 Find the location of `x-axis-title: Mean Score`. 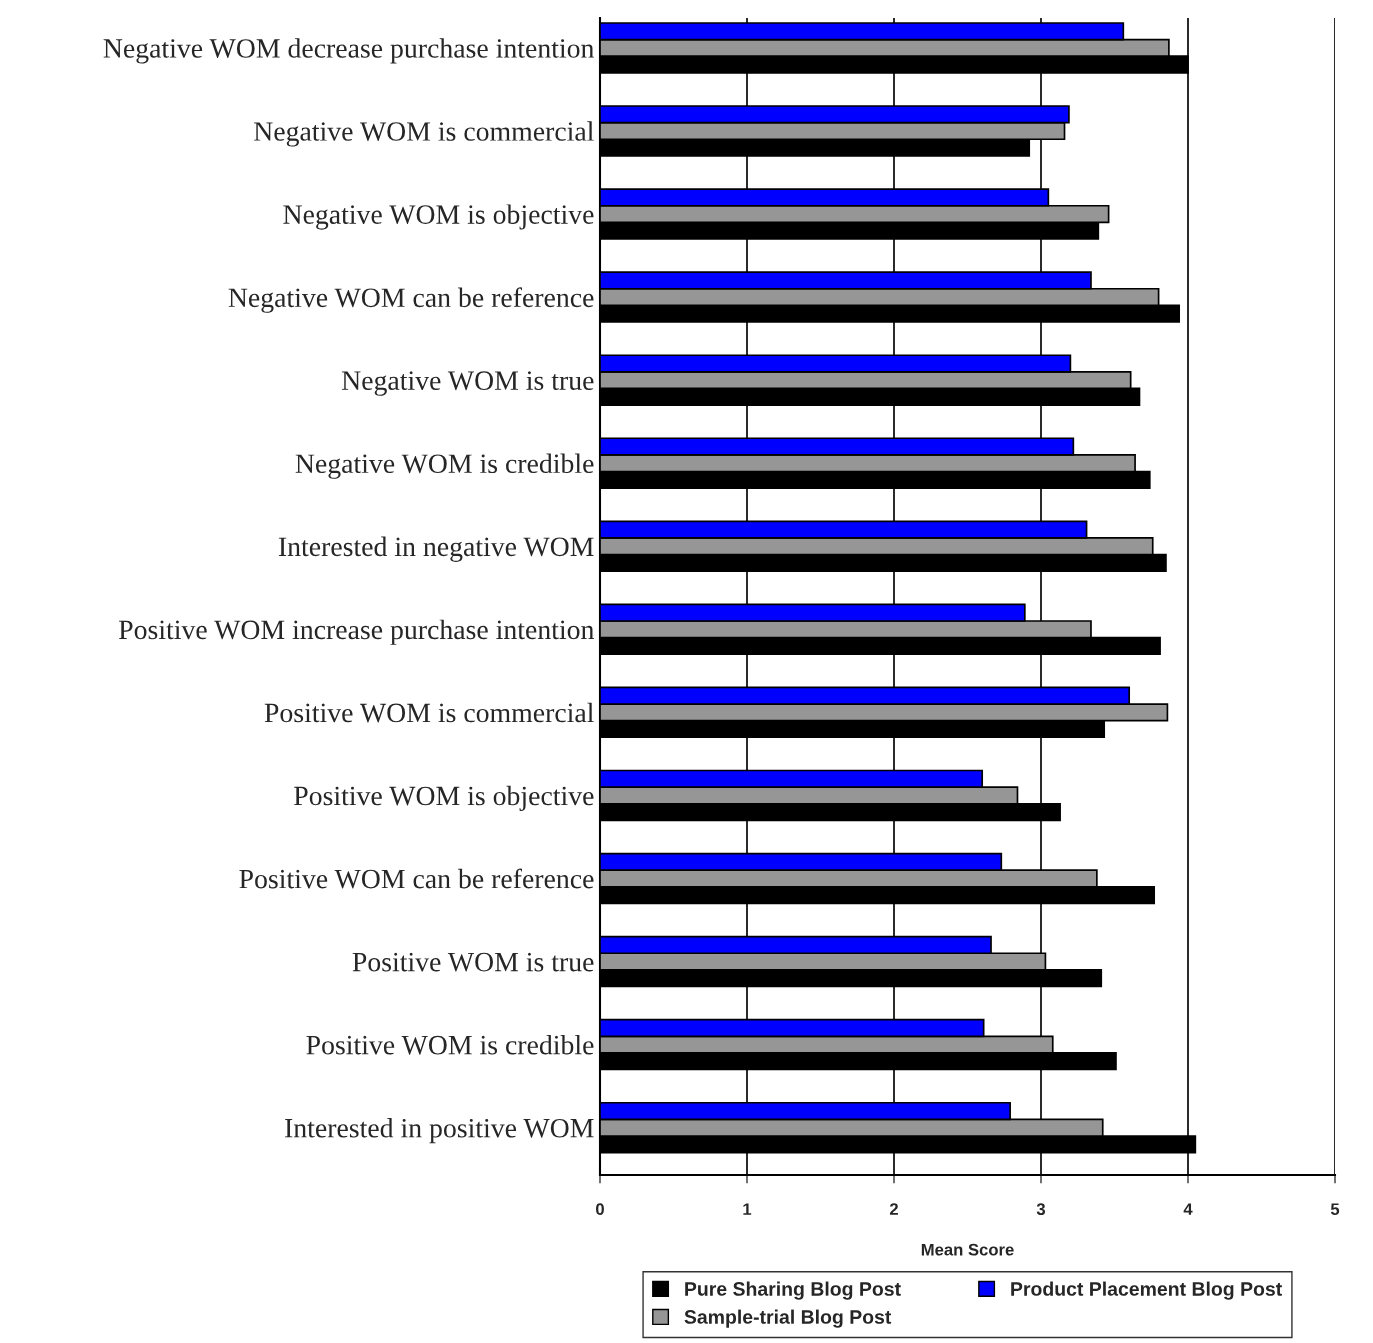

x-axis-title: Mean Score is located at coordinates (967, 1249).